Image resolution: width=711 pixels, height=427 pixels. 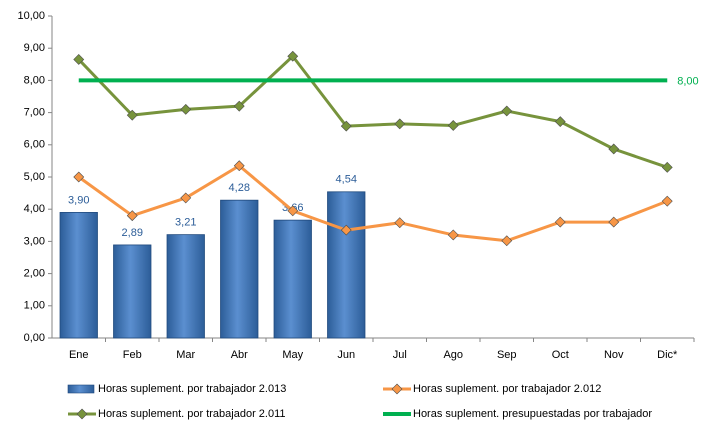 What do you see at coordinates (614, 355) in the screenshot?
I see `x-tick-label: Nov` at bounding box center [614, 355].